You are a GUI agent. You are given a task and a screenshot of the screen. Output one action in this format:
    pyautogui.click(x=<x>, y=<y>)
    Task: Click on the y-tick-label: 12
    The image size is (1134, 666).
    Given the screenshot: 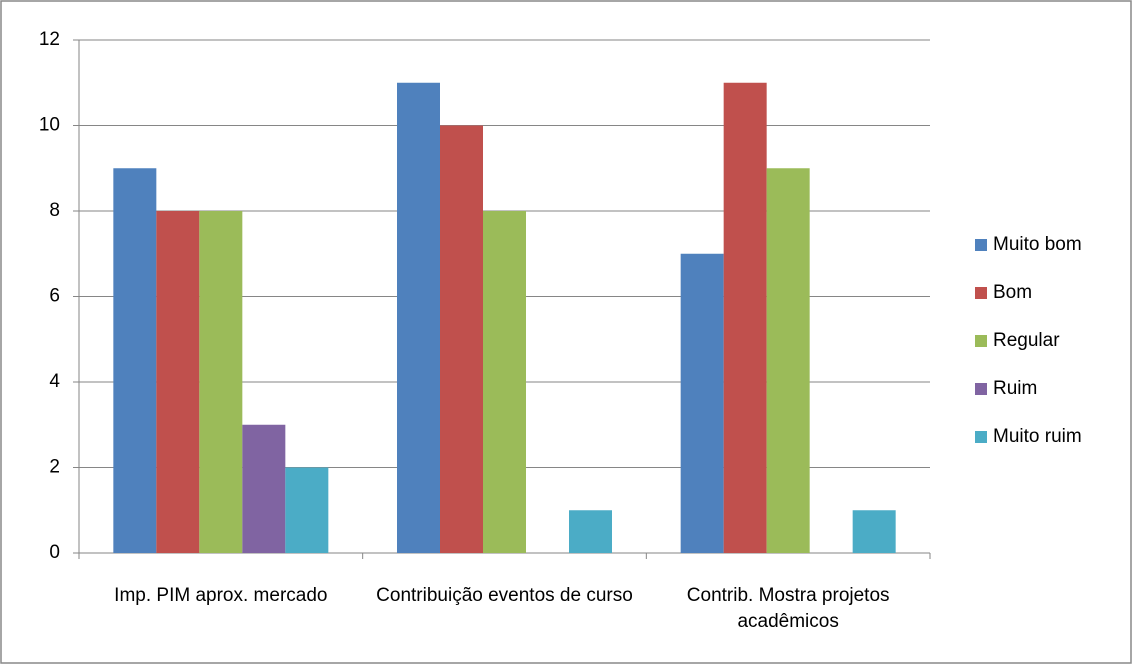 What is the action you would take?
    pyautogui.click(x=49, y=39)
    